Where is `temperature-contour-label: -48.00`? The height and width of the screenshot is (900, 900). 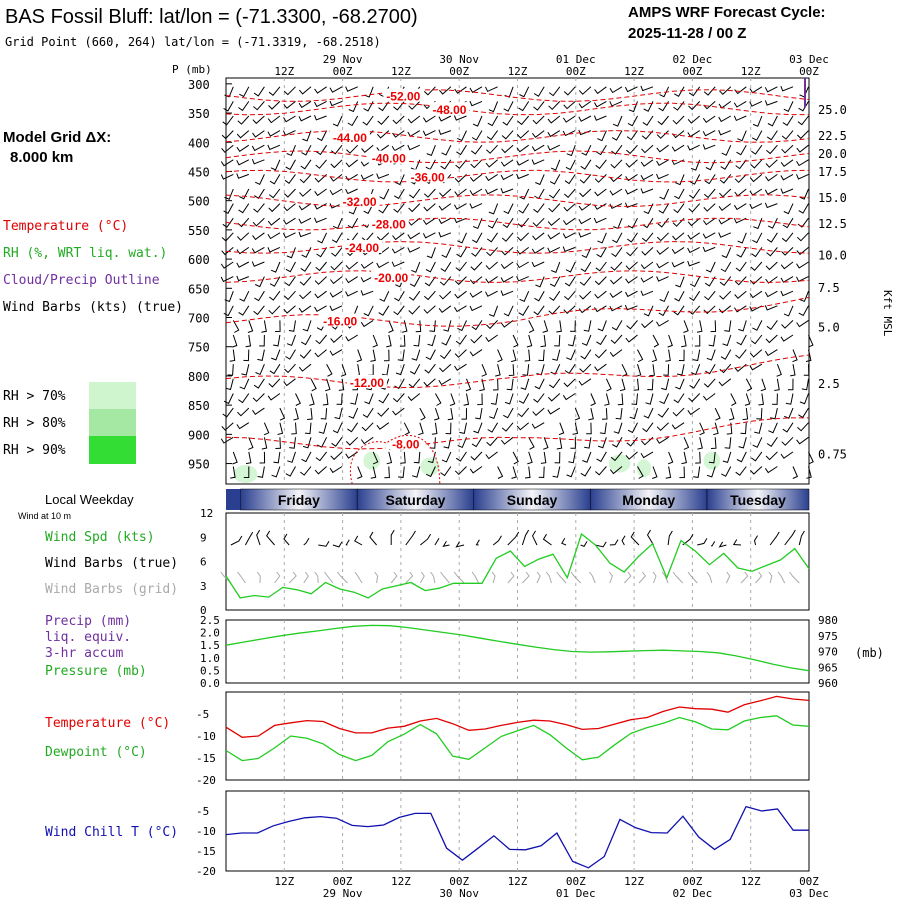
temperature-contour-label: -48.00 is located at coordinates (449, 110).